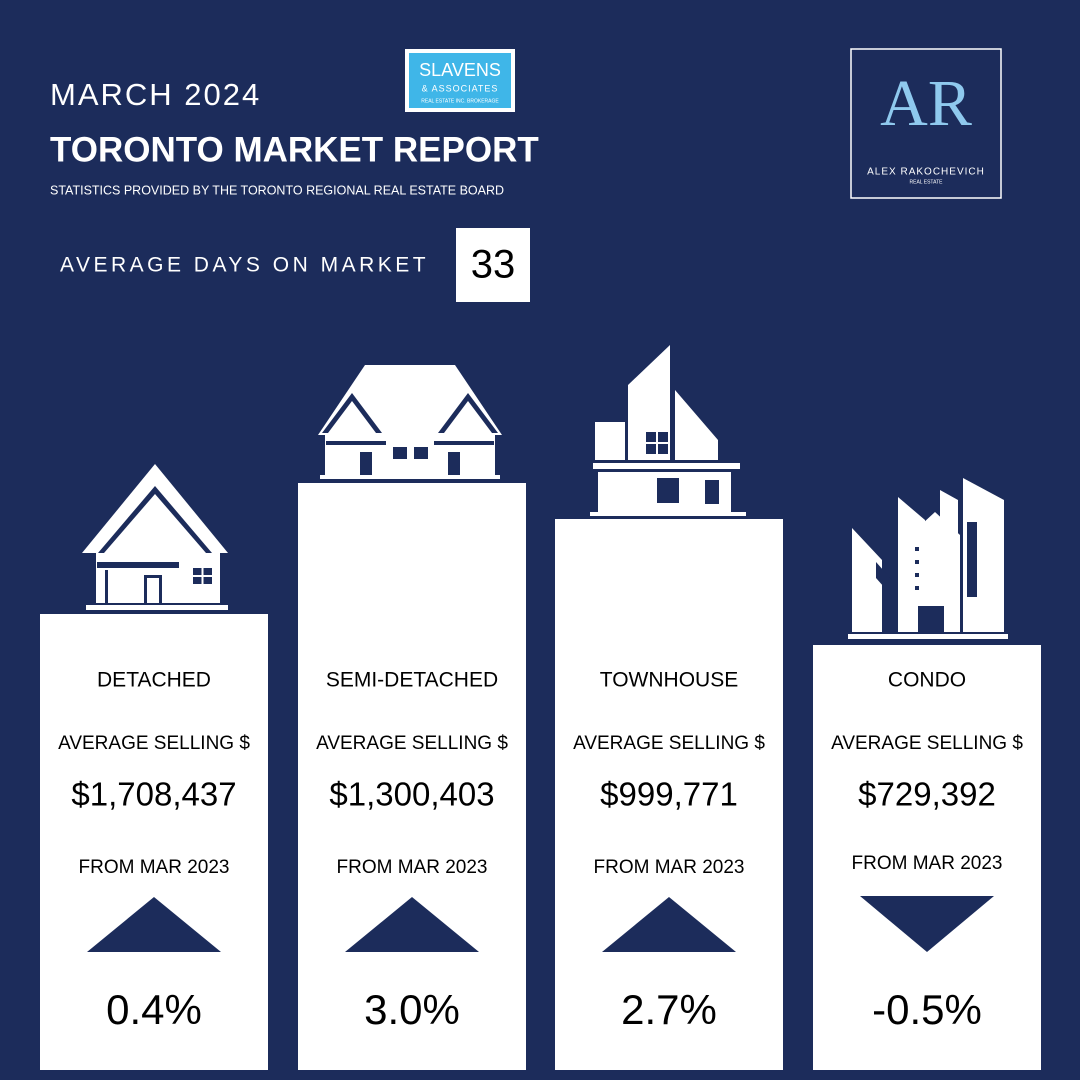 Image resolution: width=1080 pixels, height=1080 pixels. What do you see at coordinates (460, 88) in the screenshot?
I see `logo-sub: & ASSOCIATES` at bounding box center [460, 88].